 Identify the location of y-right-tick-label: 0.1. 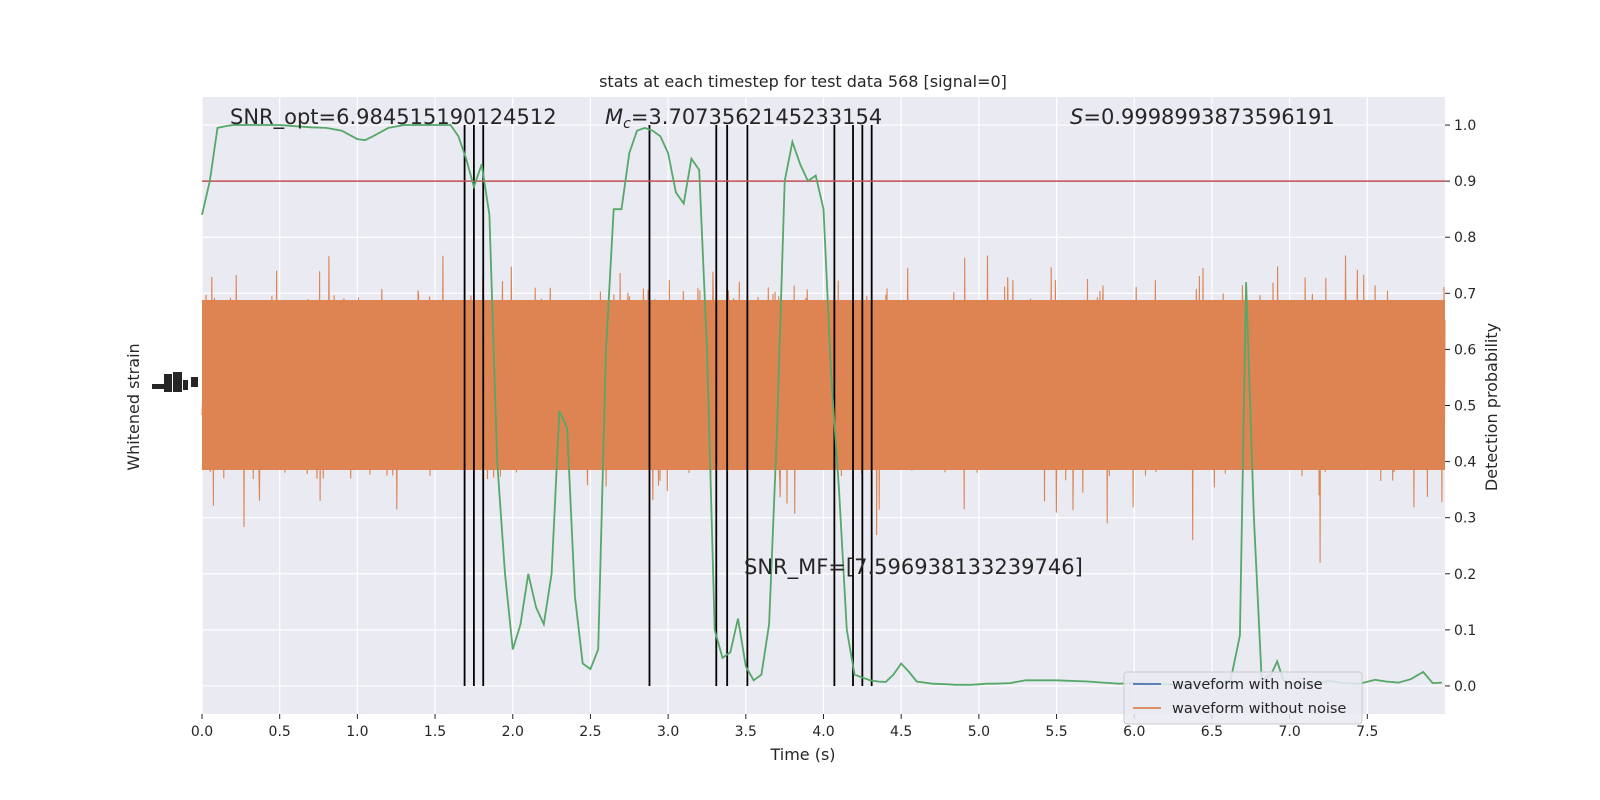
(1465, 631).